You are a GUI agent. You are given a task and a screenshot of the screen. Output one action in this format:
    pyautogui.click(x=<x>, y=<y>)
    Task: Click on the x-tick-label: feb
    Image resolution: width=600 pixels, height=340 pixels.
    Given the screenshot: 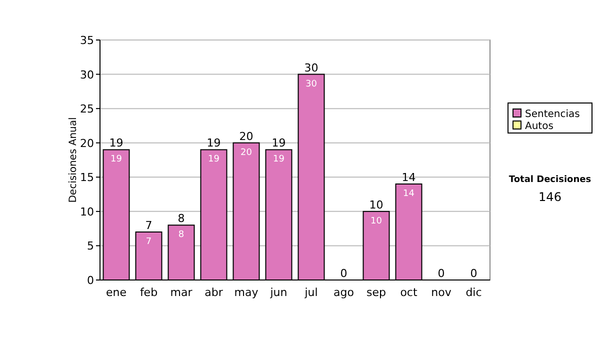 What is the action you would take?
    pyautogui.click(x=149, y=292)
    